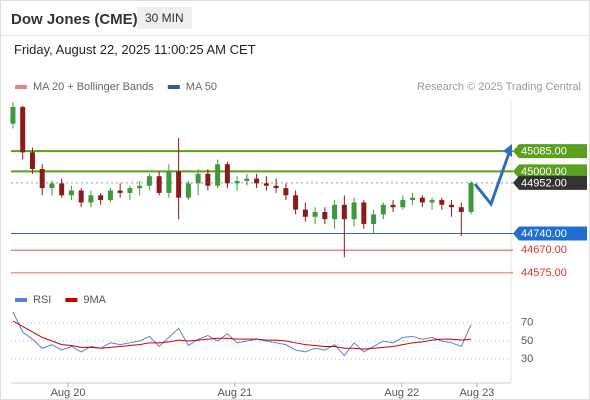  What do you see at coordinates (164, 18) in the screenshot?
I see `interval-badge: 30 MIN` at bounding box center [164, 18].